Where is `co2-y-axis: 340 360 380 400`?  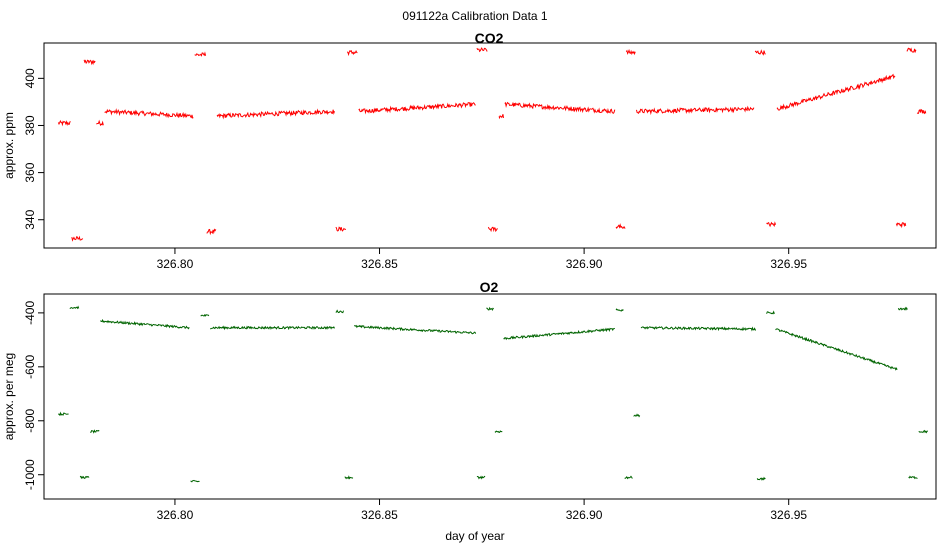 co2-y-axis: 340 360 380 400 is located at coordinates (33, 149).